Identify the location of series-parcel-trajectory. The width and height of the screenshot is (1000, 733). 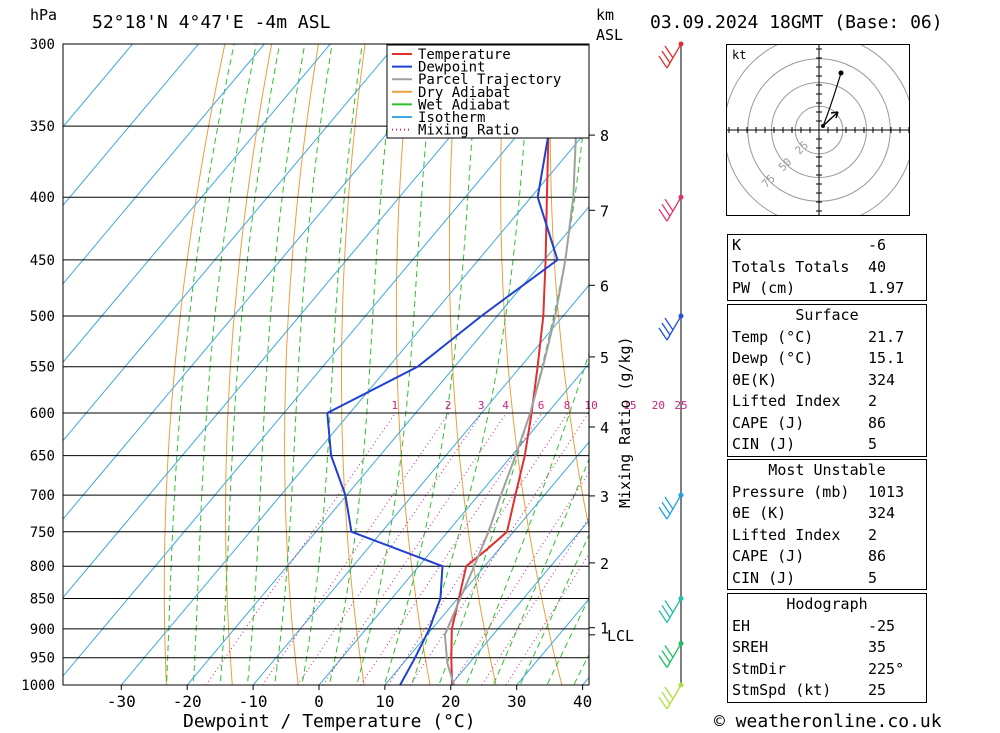
(510, 364).